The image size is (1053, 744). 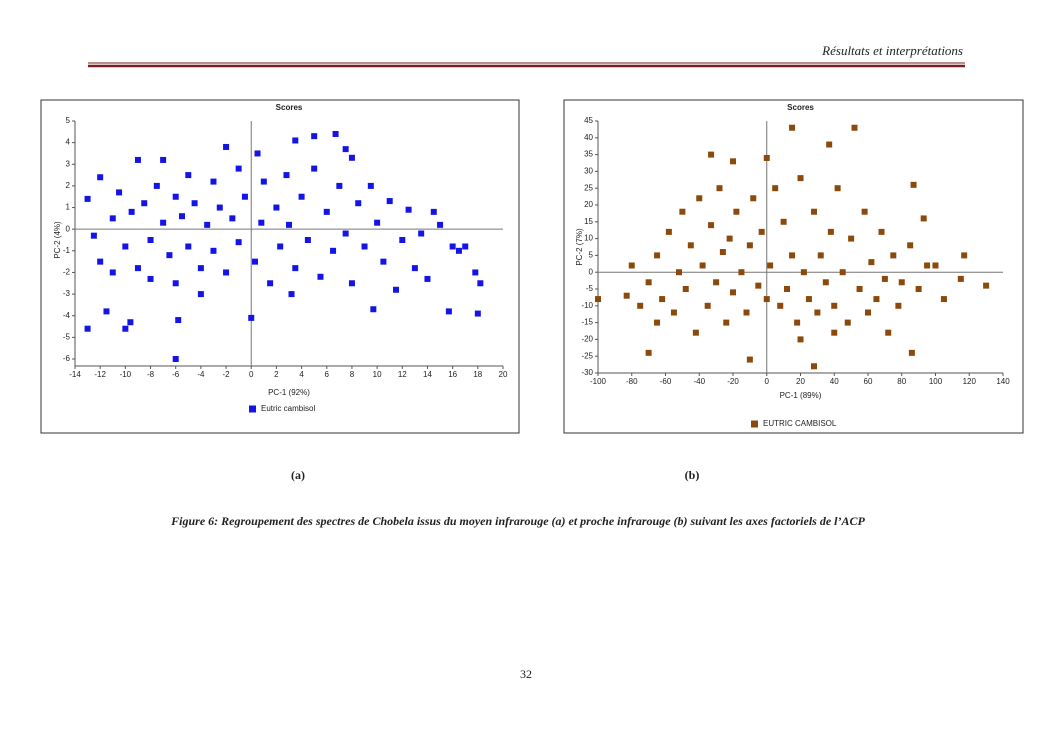 What do you see at coordinates (588, 154) in the screenshot?
I see `y-tick-label: 35` at bounding box center [588, 154].